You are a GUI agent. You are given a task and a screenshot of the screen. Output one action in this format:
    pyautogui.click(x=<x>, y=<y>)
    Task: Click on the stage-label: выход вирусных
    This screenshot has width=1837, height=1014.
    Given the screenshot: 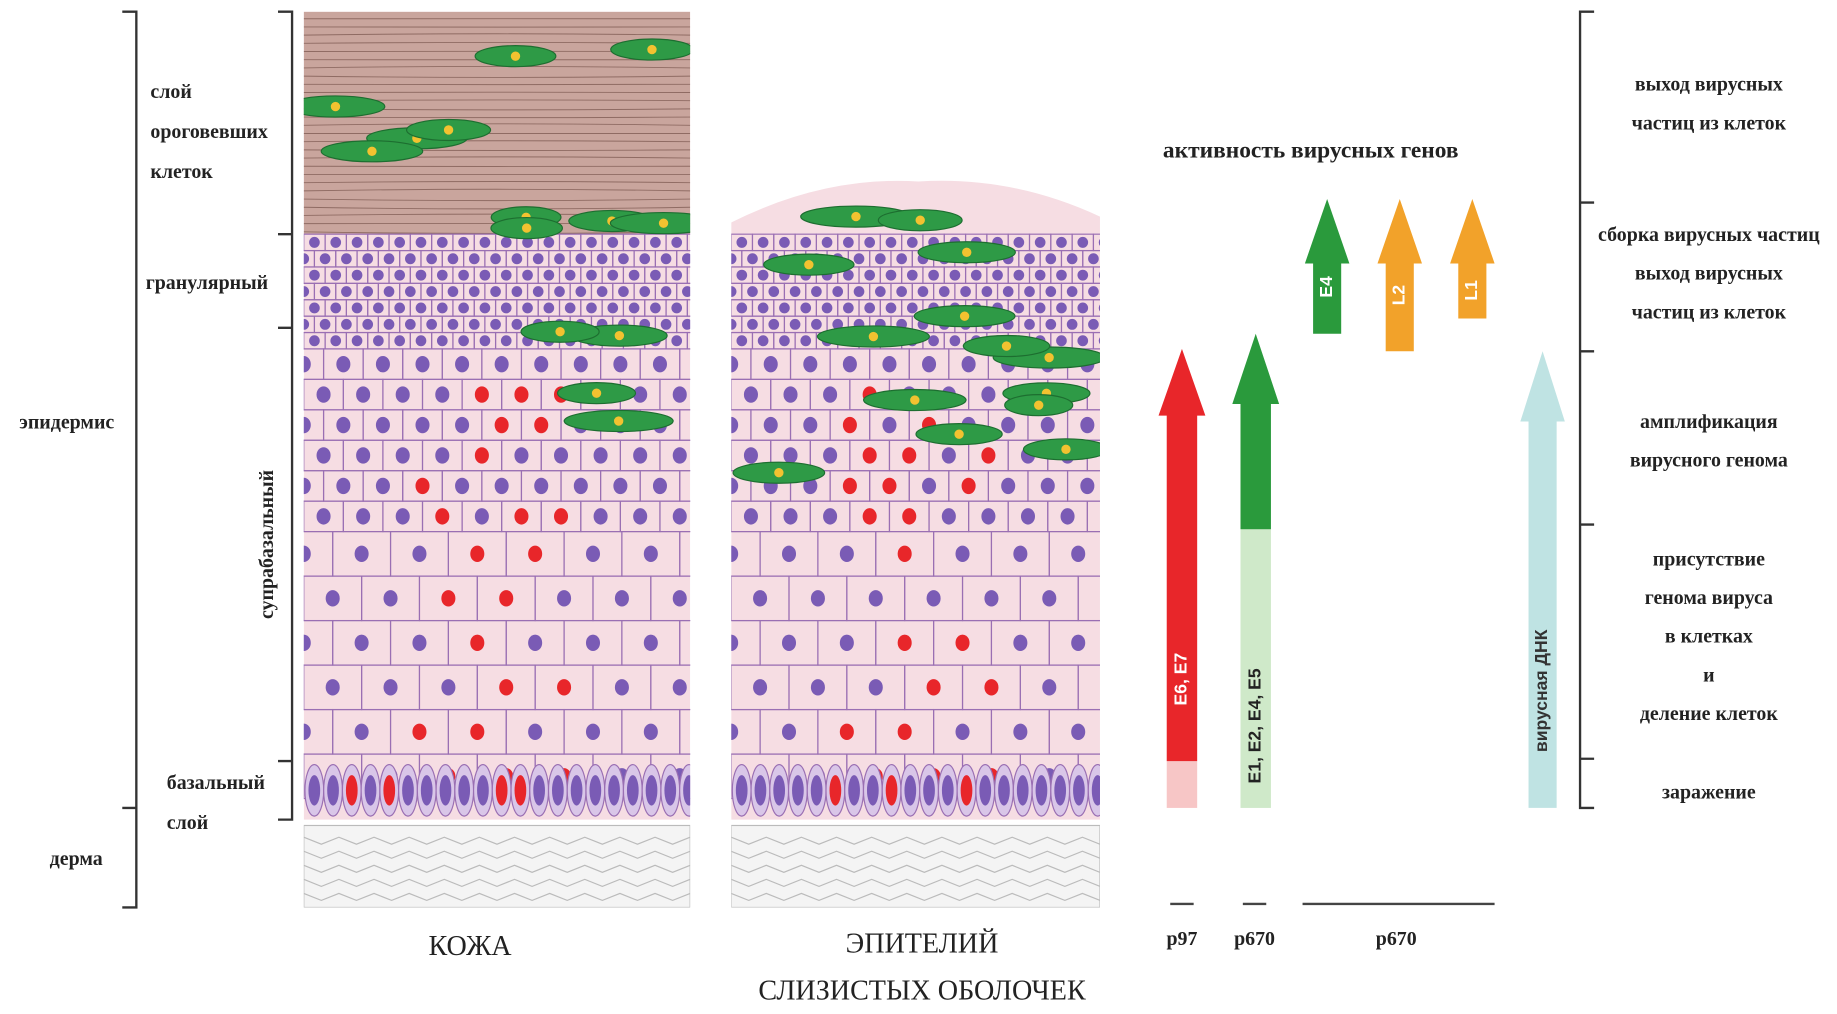 What is the action you would take?
    pyautogui.click(x=1709, y=274)
    